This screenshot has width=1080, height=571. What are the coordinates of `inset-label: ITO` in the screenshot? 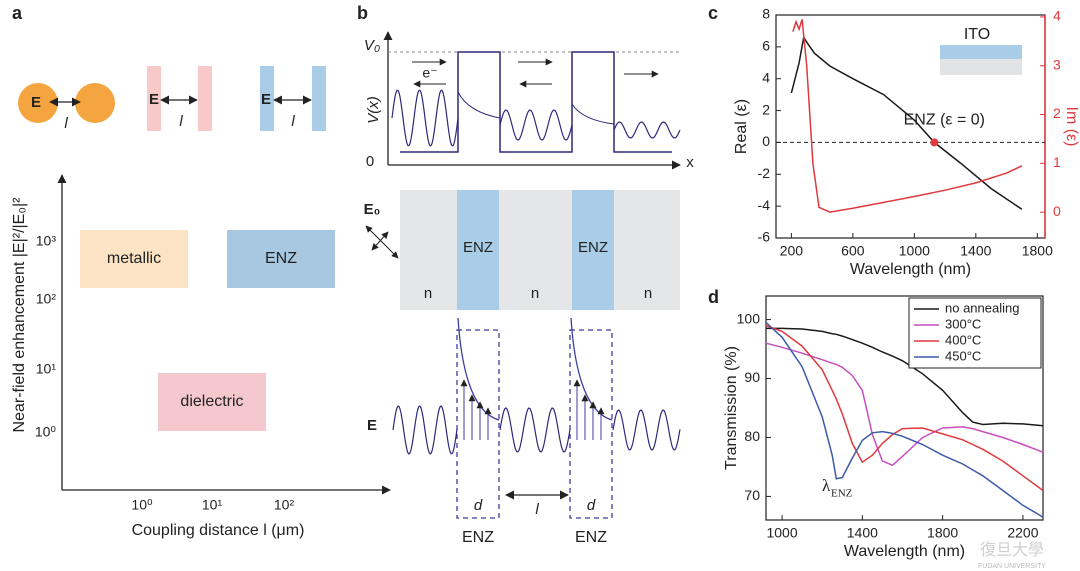 It's located at (977, 34).